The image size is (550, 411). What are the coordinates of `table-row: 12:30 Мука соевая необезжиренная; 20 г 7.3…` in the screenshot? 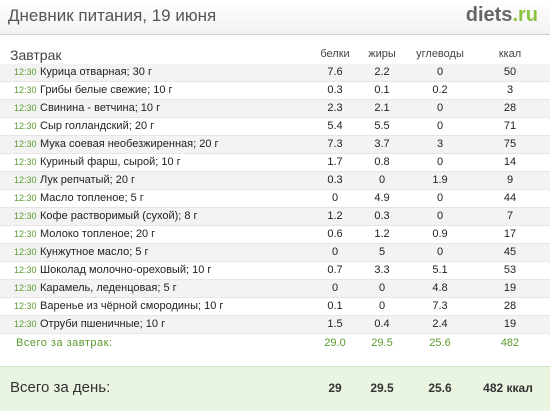 It's located at (275, 145).